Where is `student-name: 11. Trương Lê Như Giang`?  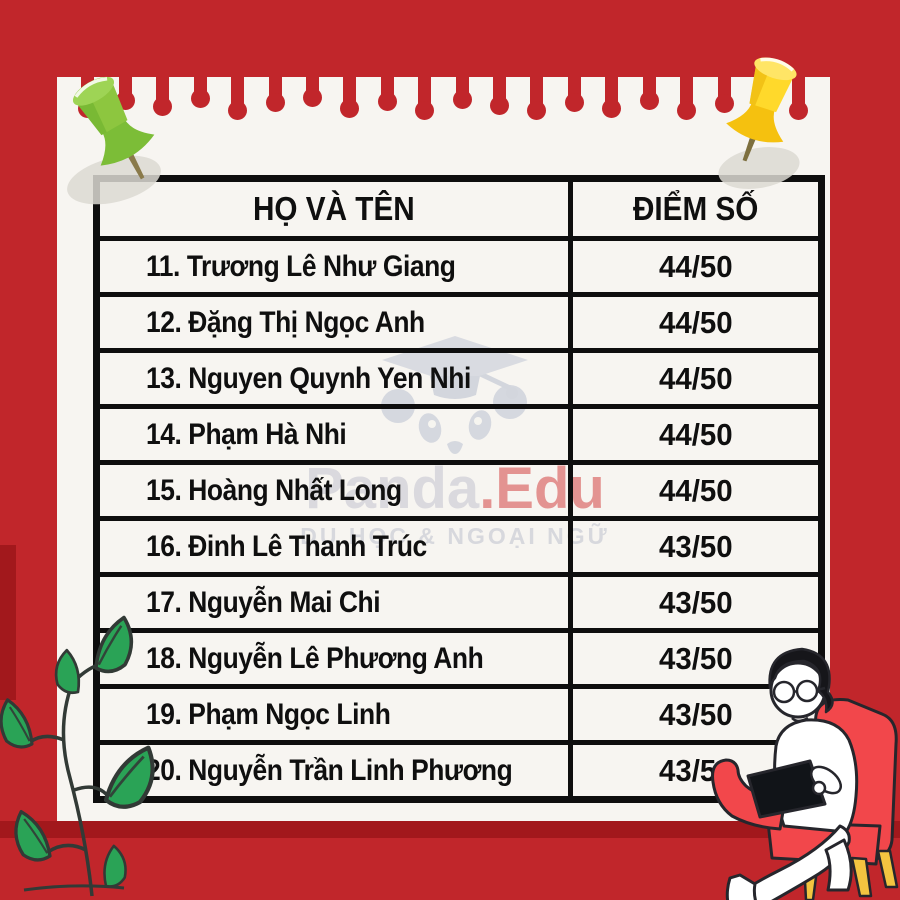 student-name: 11. Trương Lê Như Giang is located at coordinates (301, 266).